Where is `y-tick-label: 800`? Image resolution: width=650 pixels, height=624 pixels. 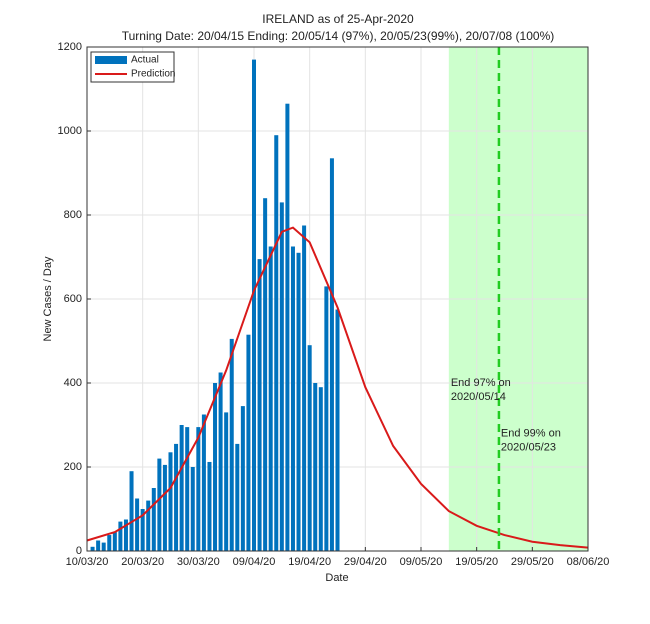 y-tick-label: 800 is located at coordinates (73, 215).